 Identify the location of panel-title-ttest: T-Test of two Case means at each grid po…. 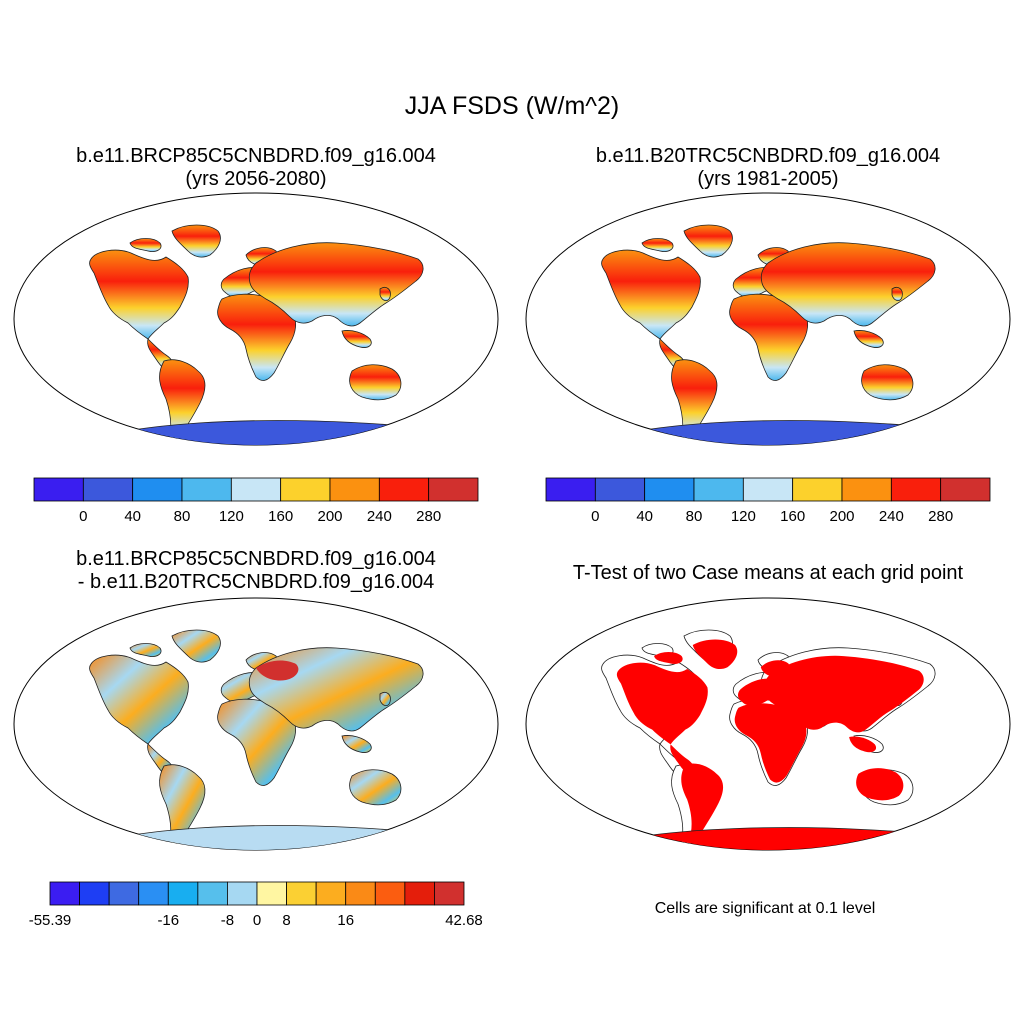
(768, 573).